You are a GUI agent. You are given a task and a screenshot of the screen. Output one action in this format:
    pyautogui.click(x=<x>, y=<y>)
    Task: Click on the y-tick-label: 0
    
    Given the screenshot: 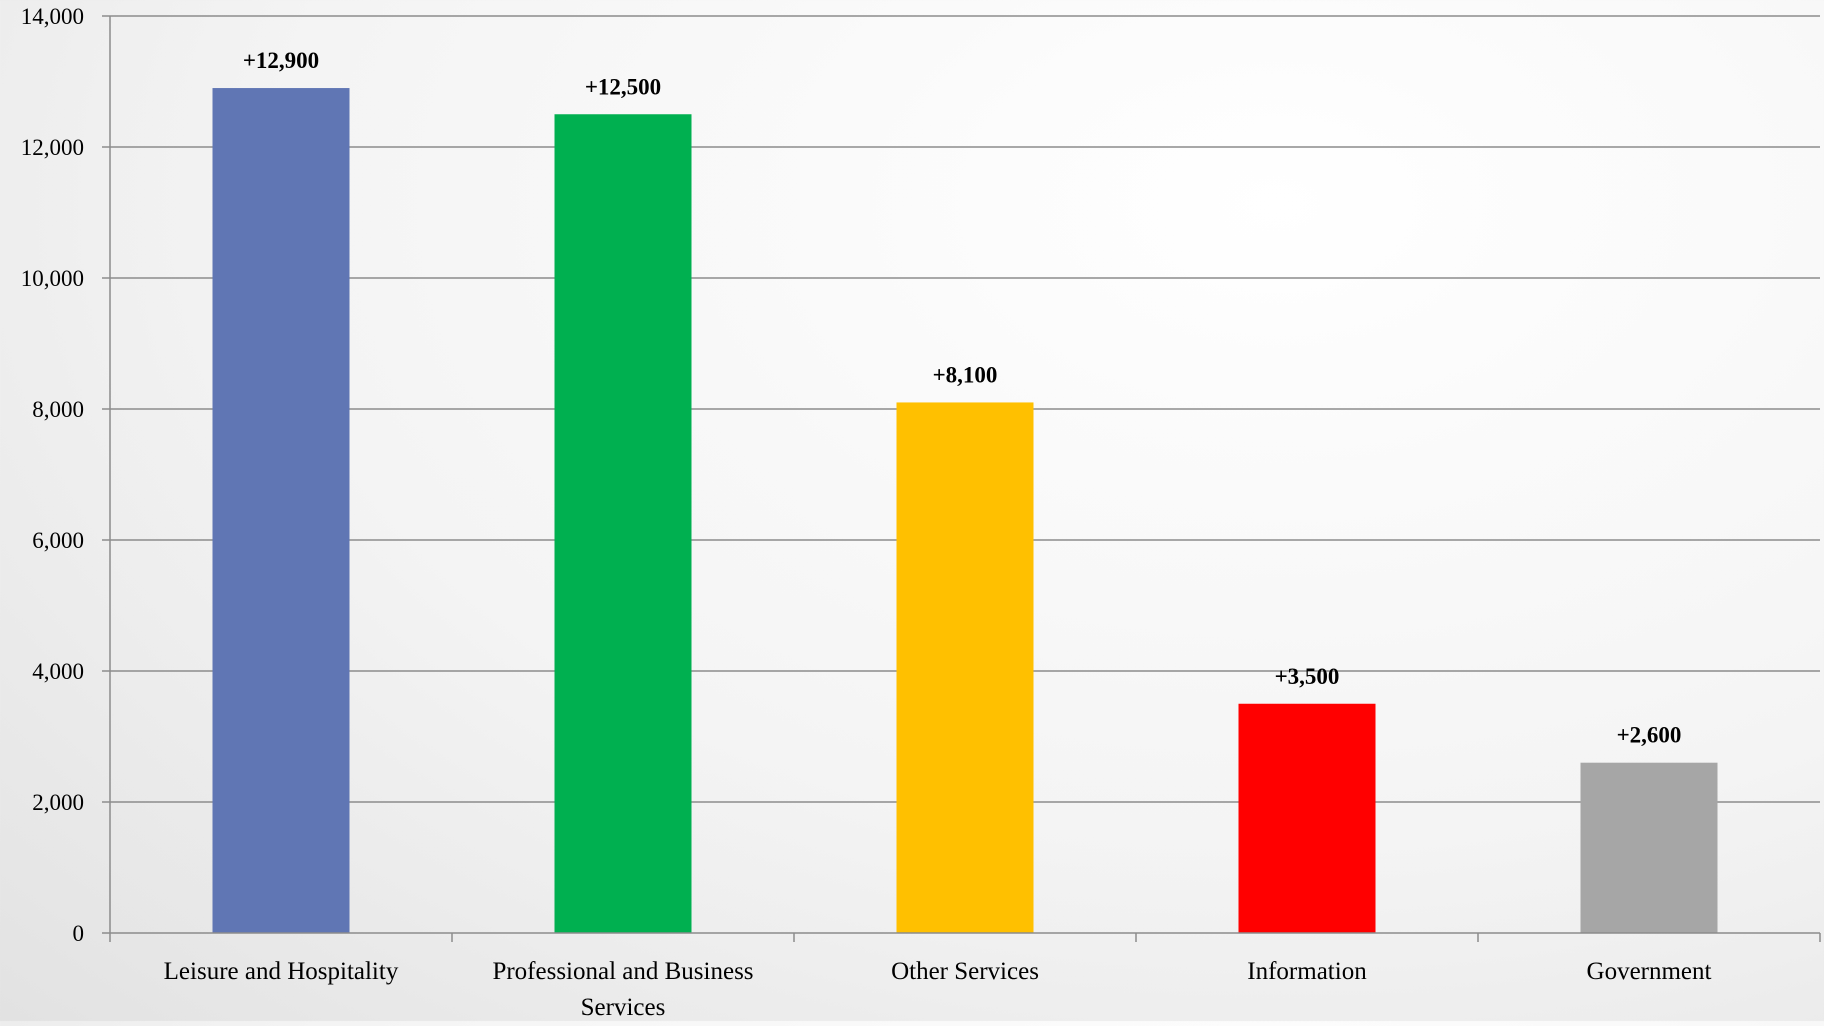 What is the action you would take?
    pyautogui.click(x=79, y=933)
    